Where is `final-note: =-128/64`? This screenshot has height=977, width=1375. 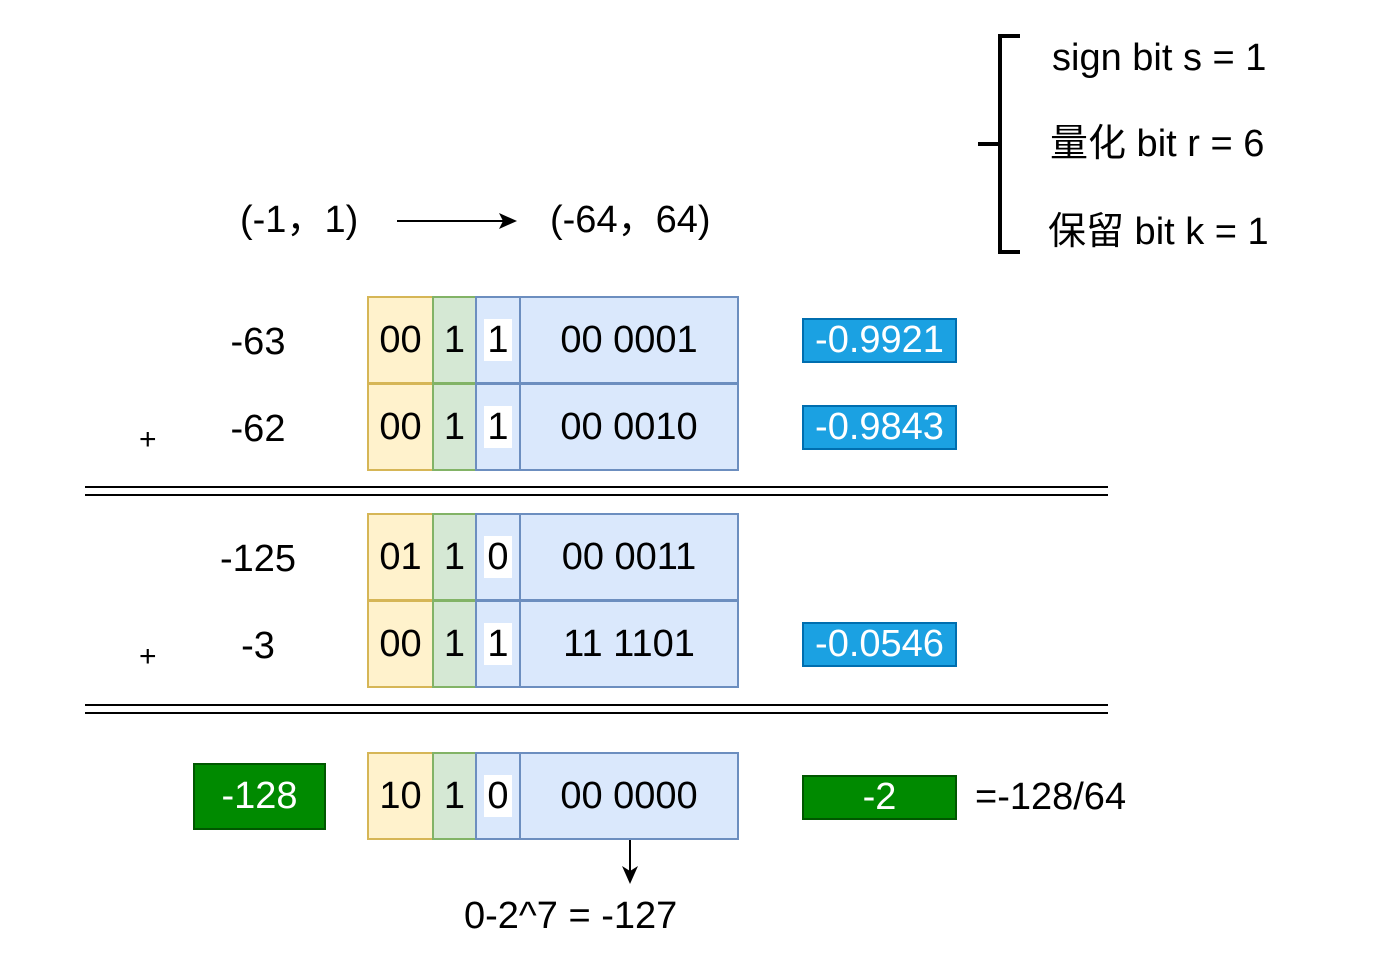 final-note: =-128/64 is located at coordinates (1051, 797).